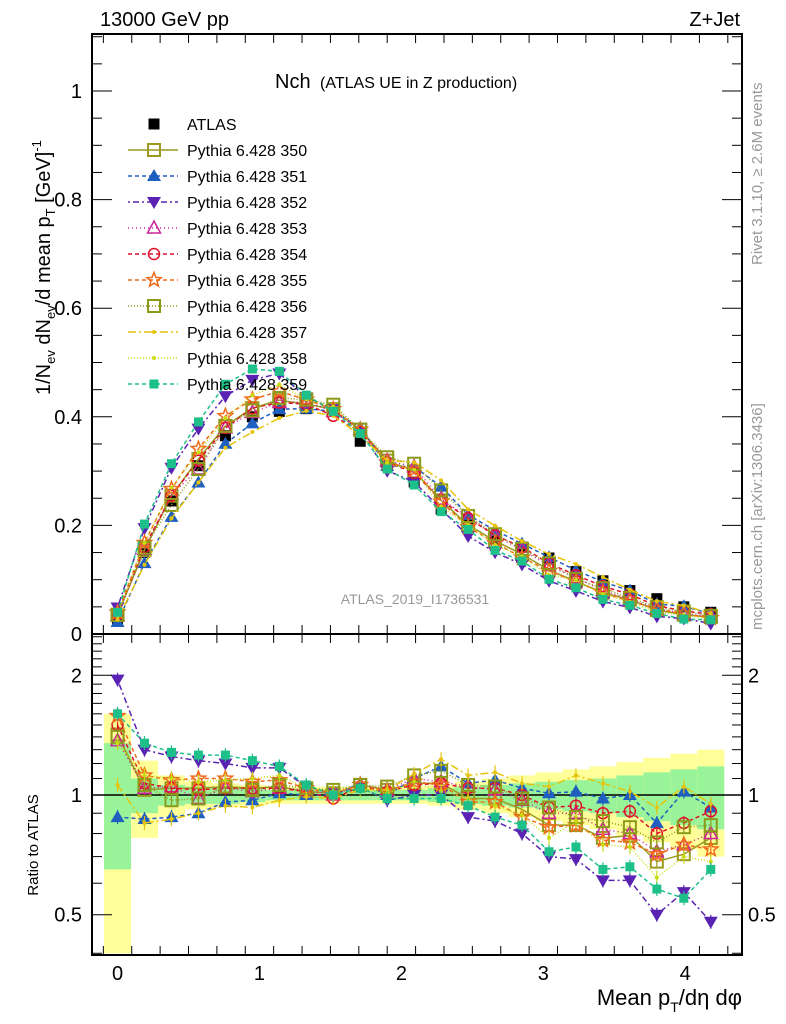 Image resolution: width=786 pixels, height=1024 pixels. Describe the element at coordinates (217, 333) in the screenshot. I see `legend-entry: Pythia 6.428 357` at that location.